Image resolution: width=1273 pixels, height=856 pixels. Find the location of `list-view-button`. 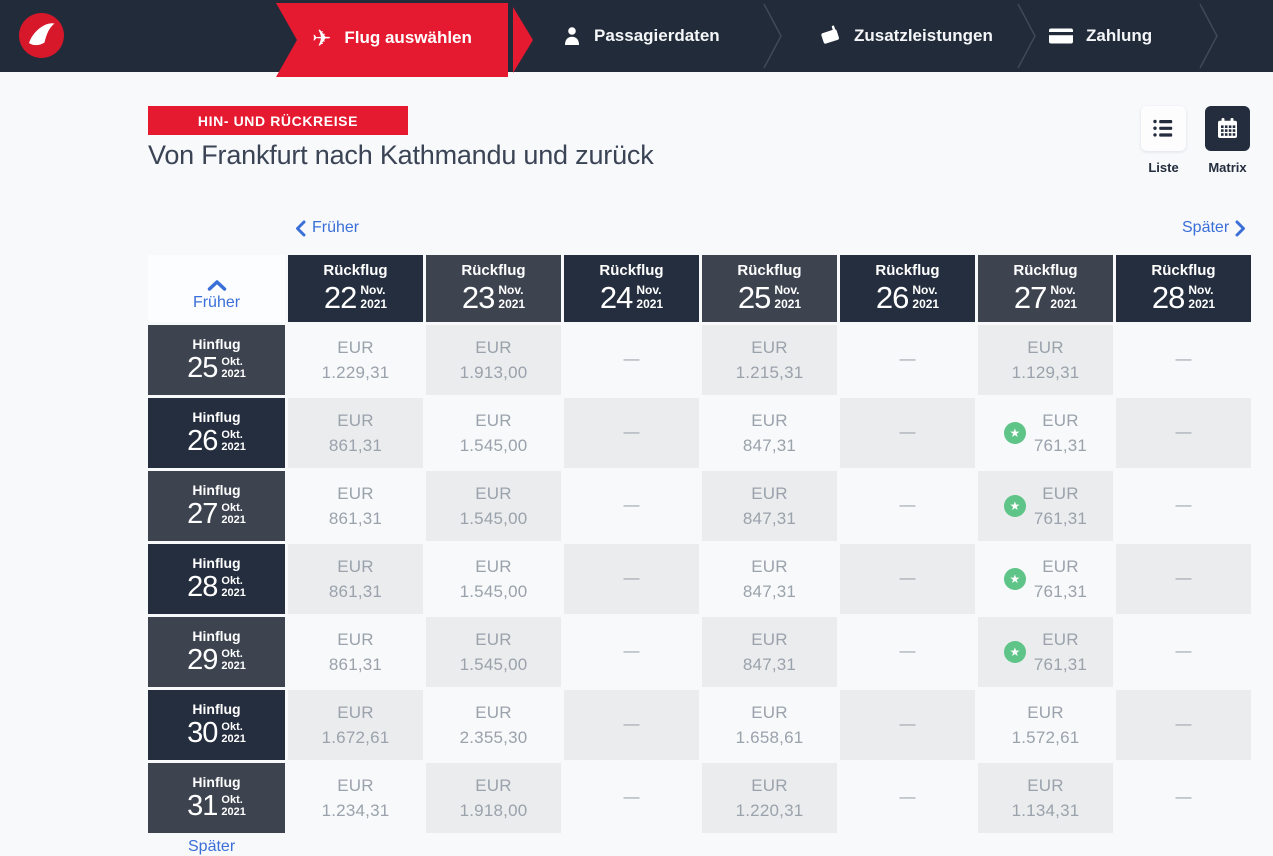

list-view-button is located at coordinates (1163, 128).